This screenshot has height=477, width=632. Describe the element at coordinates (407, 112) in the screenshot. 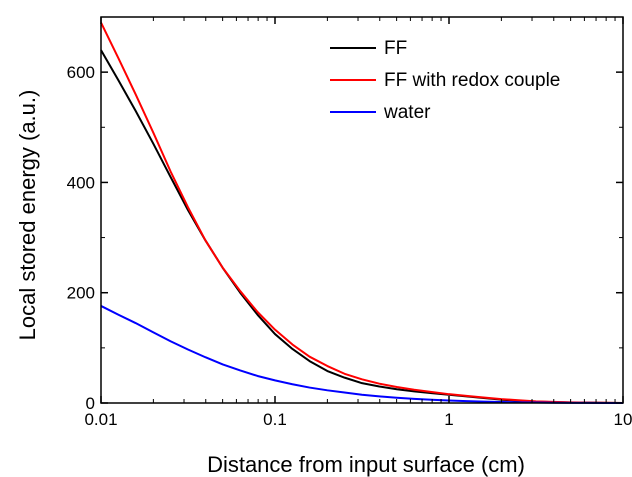

I see `legend-label-water: water` at that location.